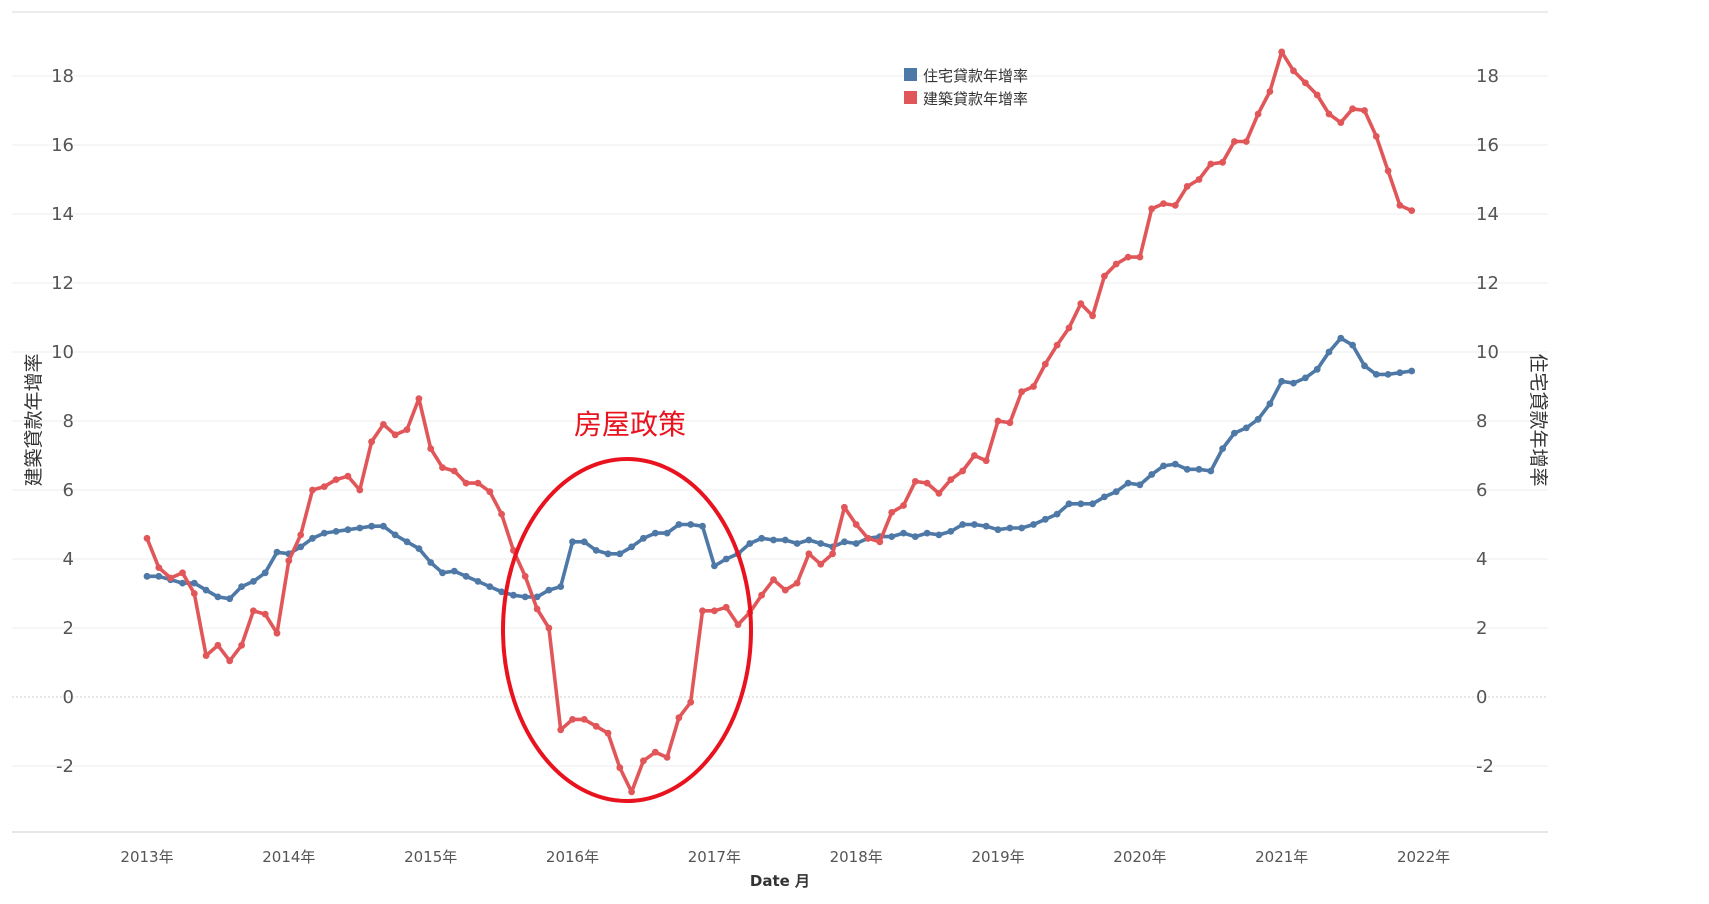  I want to click on y-tick-label-right: 16, so click(1487, 145).